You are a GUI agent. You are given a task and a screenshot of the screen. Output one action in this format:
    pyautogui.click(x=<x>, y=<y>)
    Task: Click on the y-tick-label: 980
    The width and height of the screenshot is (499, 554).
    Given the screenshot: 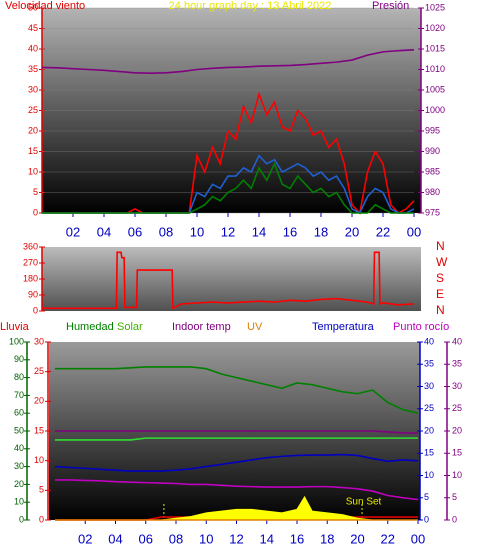 What is the action you would take?
    pyautogui.click(x=432, y=192)
    